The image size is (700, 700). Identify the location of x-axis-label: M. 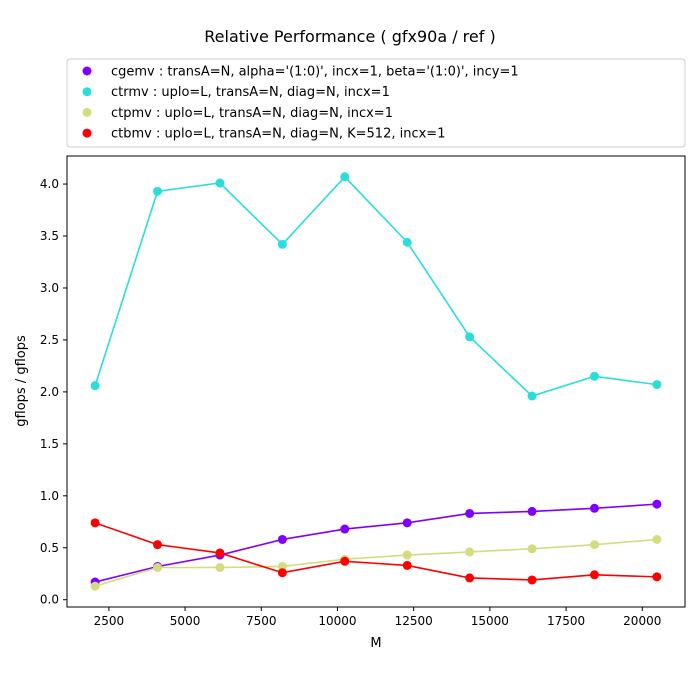
(375, 643).